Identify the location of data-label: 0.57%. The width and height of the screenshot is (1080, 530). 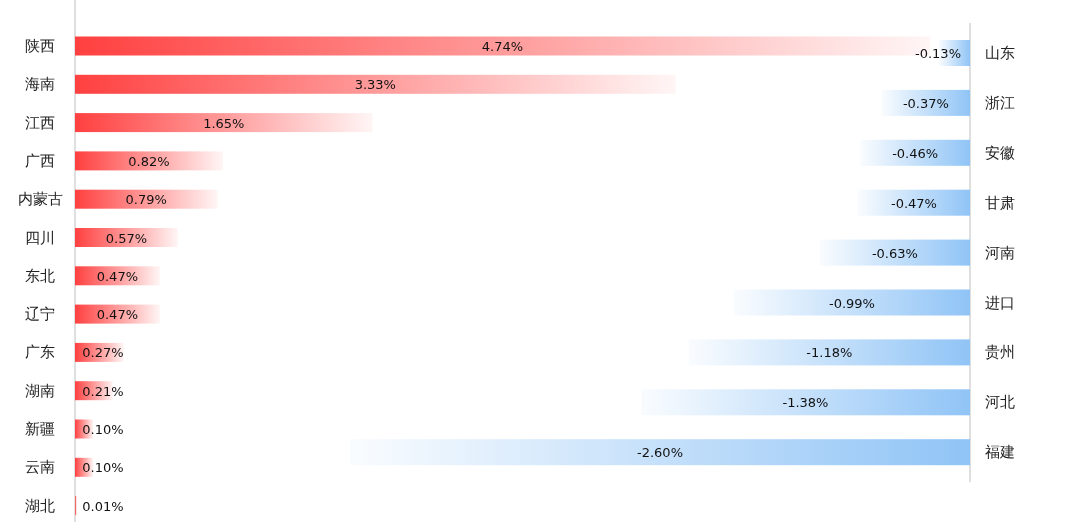
(126, 238).